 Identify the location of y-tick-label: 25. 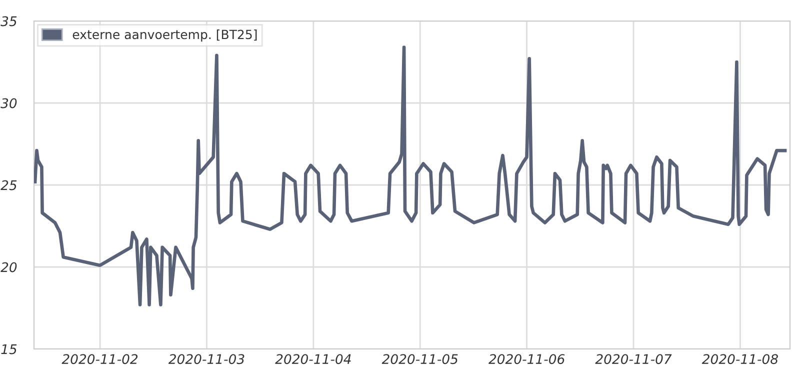
(8, 185).